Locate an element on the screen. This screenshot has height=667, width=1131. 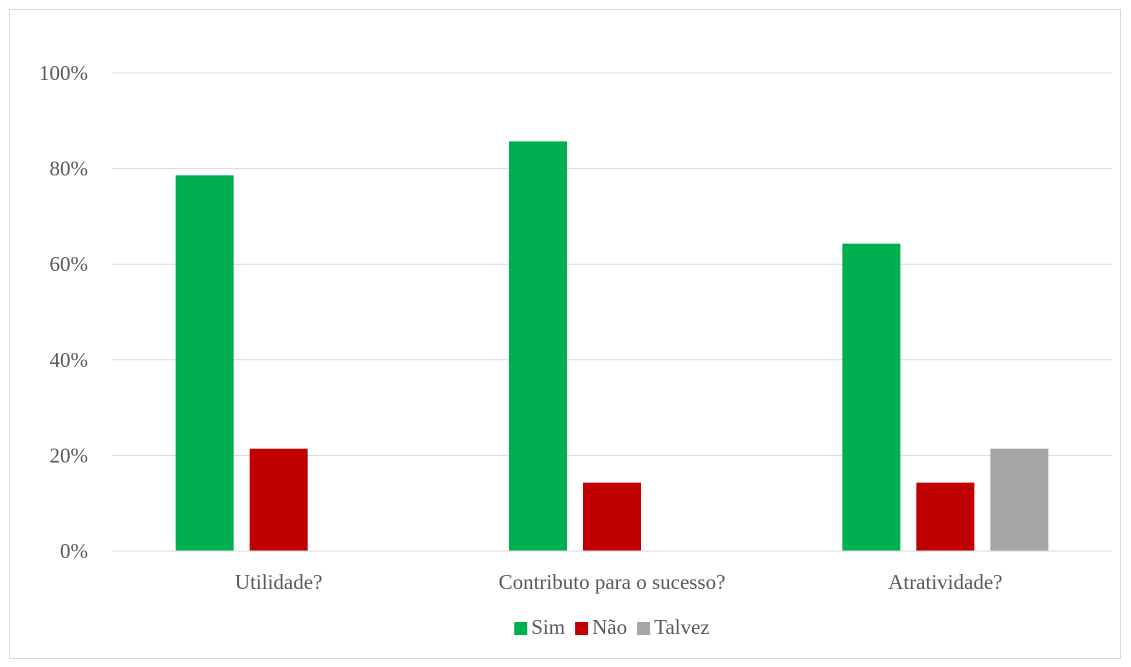
legend-label: Não is located at coordinates (609, 627).